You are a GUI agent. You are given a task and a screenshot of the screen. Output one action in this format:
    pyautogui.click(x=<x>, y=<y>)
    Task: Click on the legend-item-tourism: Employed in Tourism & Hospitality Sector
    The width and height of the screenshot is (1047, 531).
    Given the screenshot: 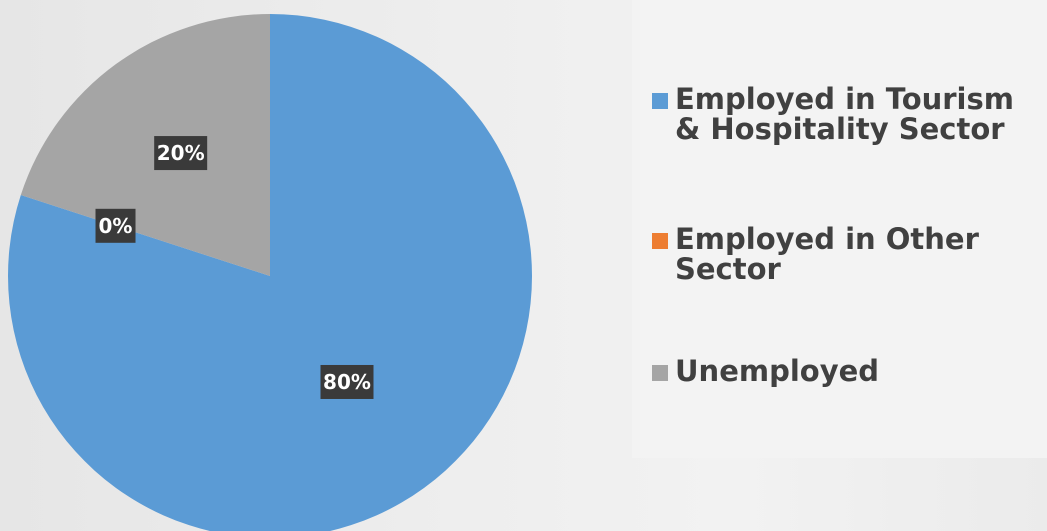 What is the action you would take?
    pyautogui.click(x=843, y=114)
    